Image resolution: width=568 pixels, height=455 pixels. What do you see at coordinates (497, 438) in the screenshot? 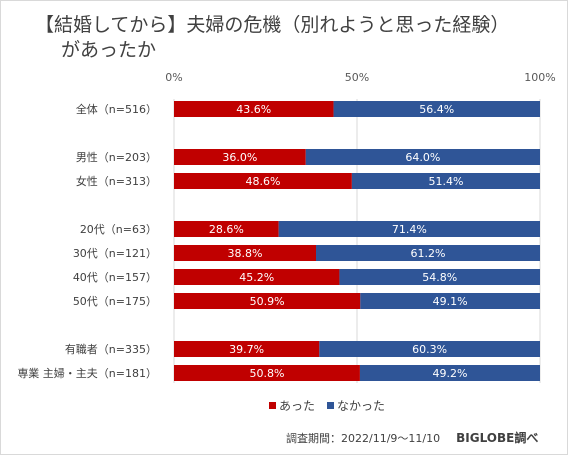
I see `source-credit: BIGLOBE調べ` at bounding box center [497, 438].